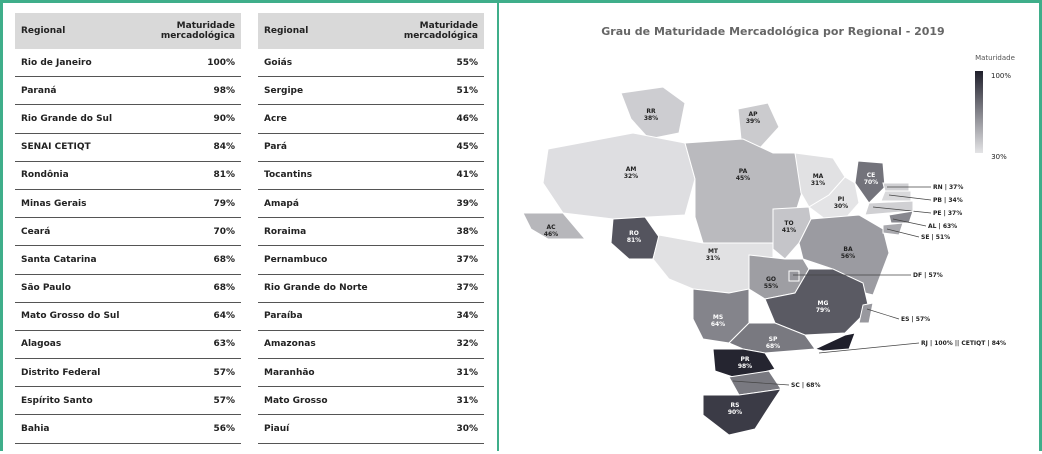 Image resolution: width=1042 pixels, height=454 pixels. What do you see at coordinates (551, 234) in the screenshot?
I see `region-value: 46%` at bounding box center [551, 234].